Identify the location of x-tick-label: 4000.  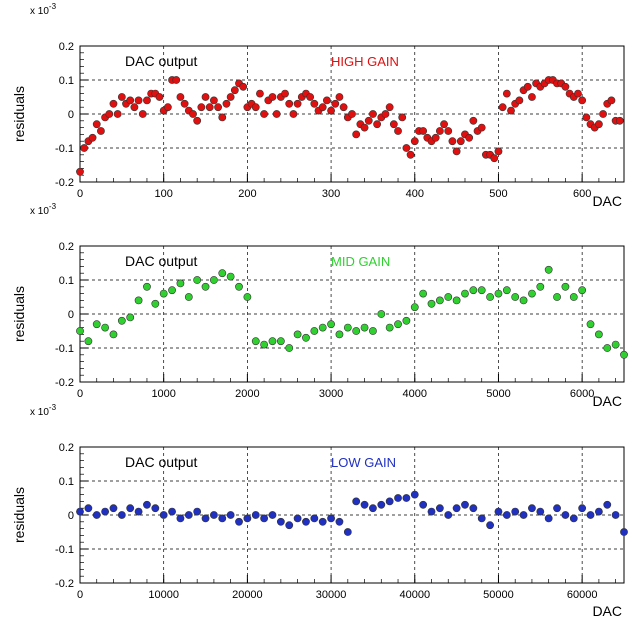
(415, 394).